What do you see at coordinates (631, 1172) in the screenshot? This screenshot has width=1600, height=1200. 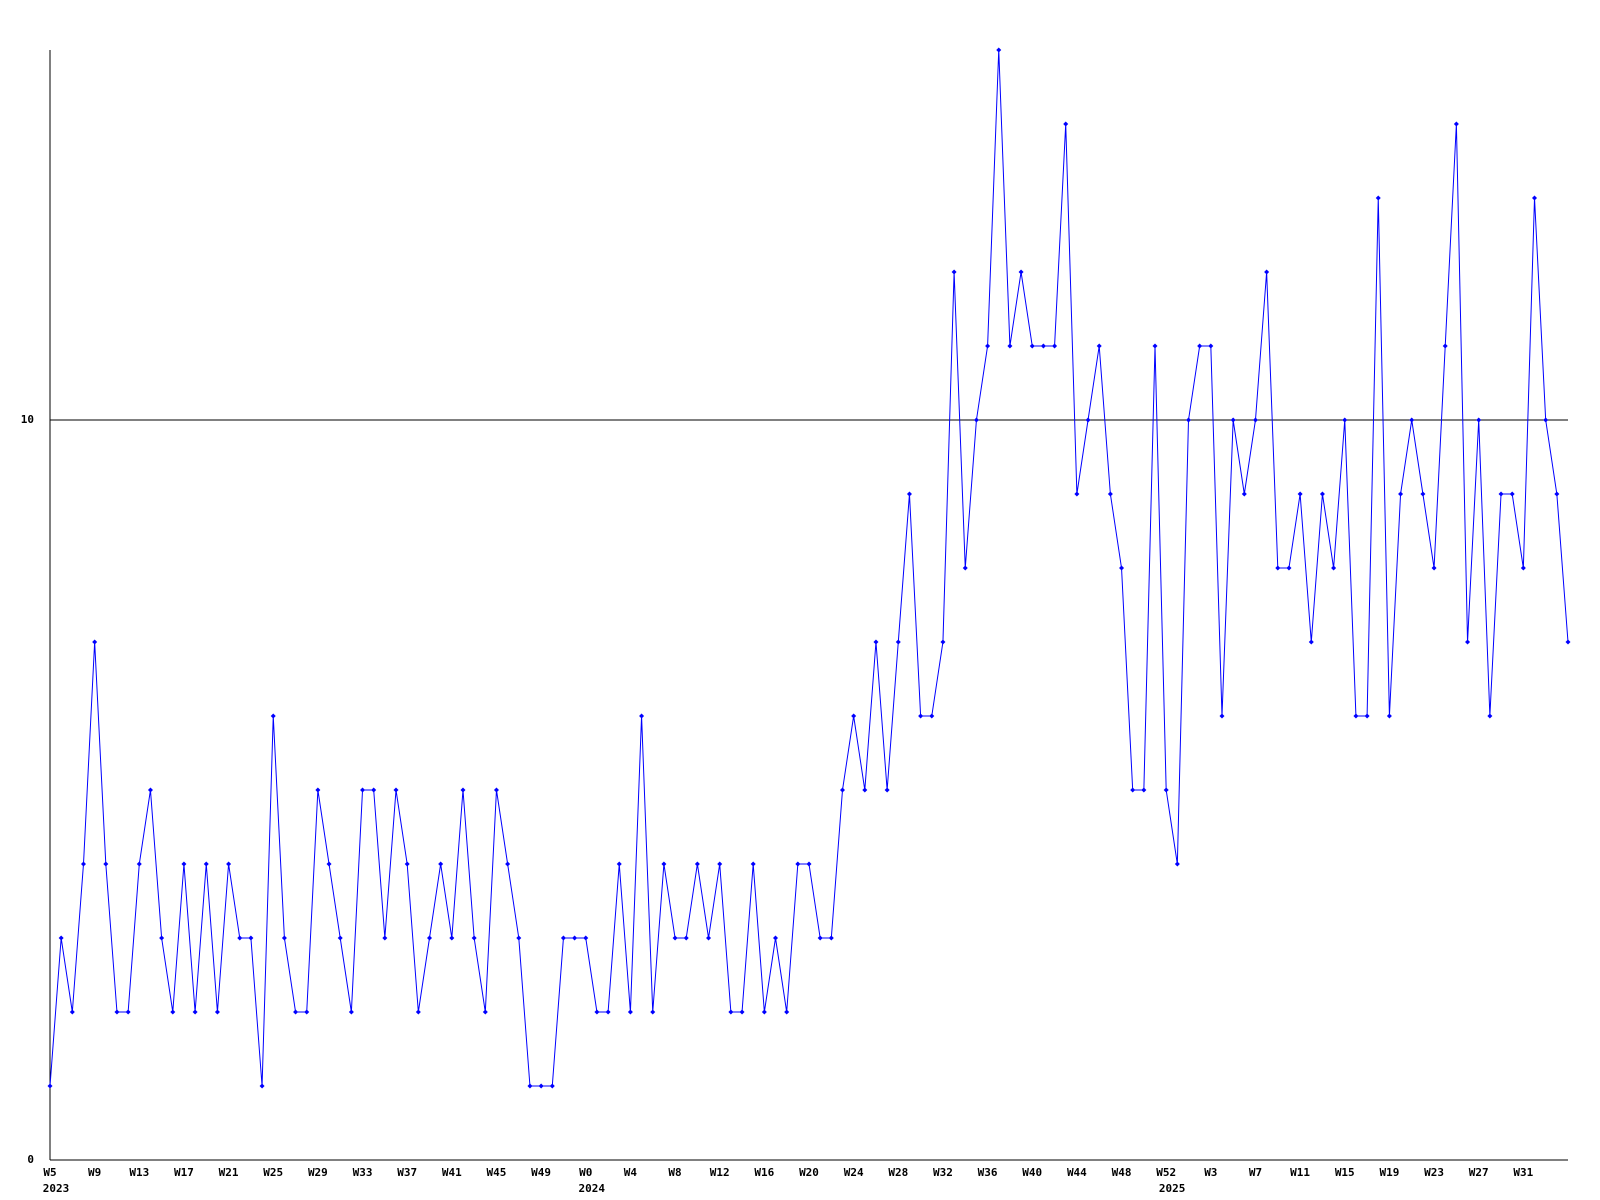 I see `x-tick-label: W4` at bounding box center [631, 1172].